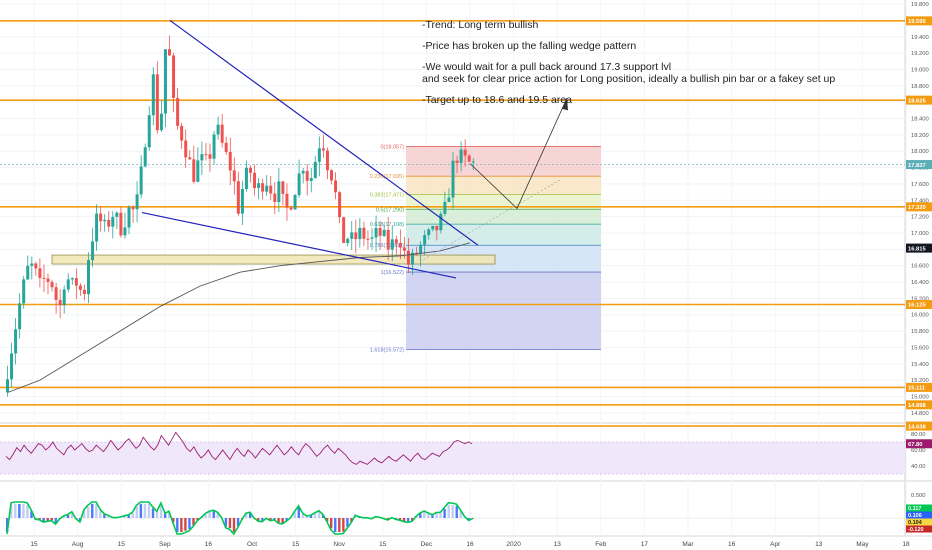 The image size is (932, 550). I want to click on time-tick-label: 13, so click(819, 544).